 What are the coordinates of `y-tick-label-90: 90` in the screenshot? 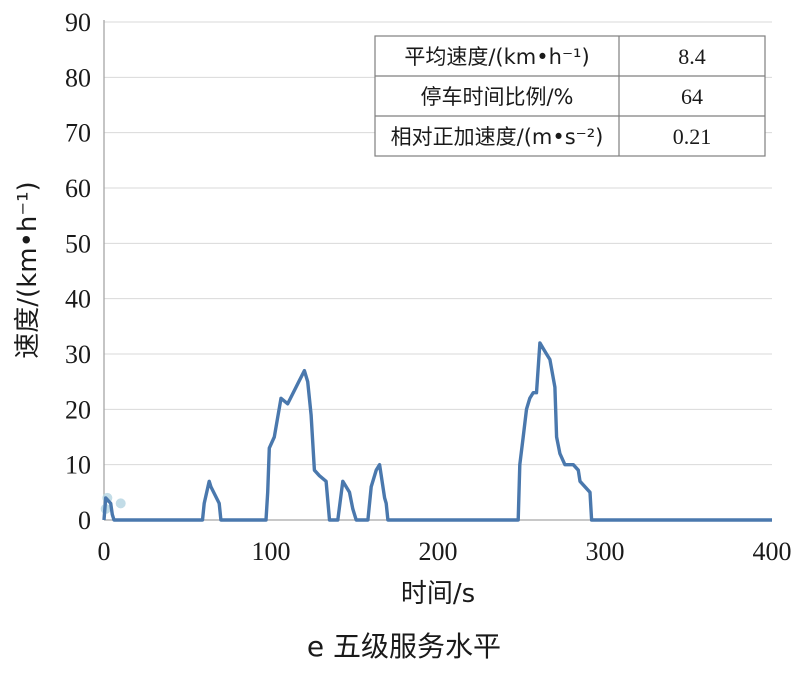 It's located at (78, 22).